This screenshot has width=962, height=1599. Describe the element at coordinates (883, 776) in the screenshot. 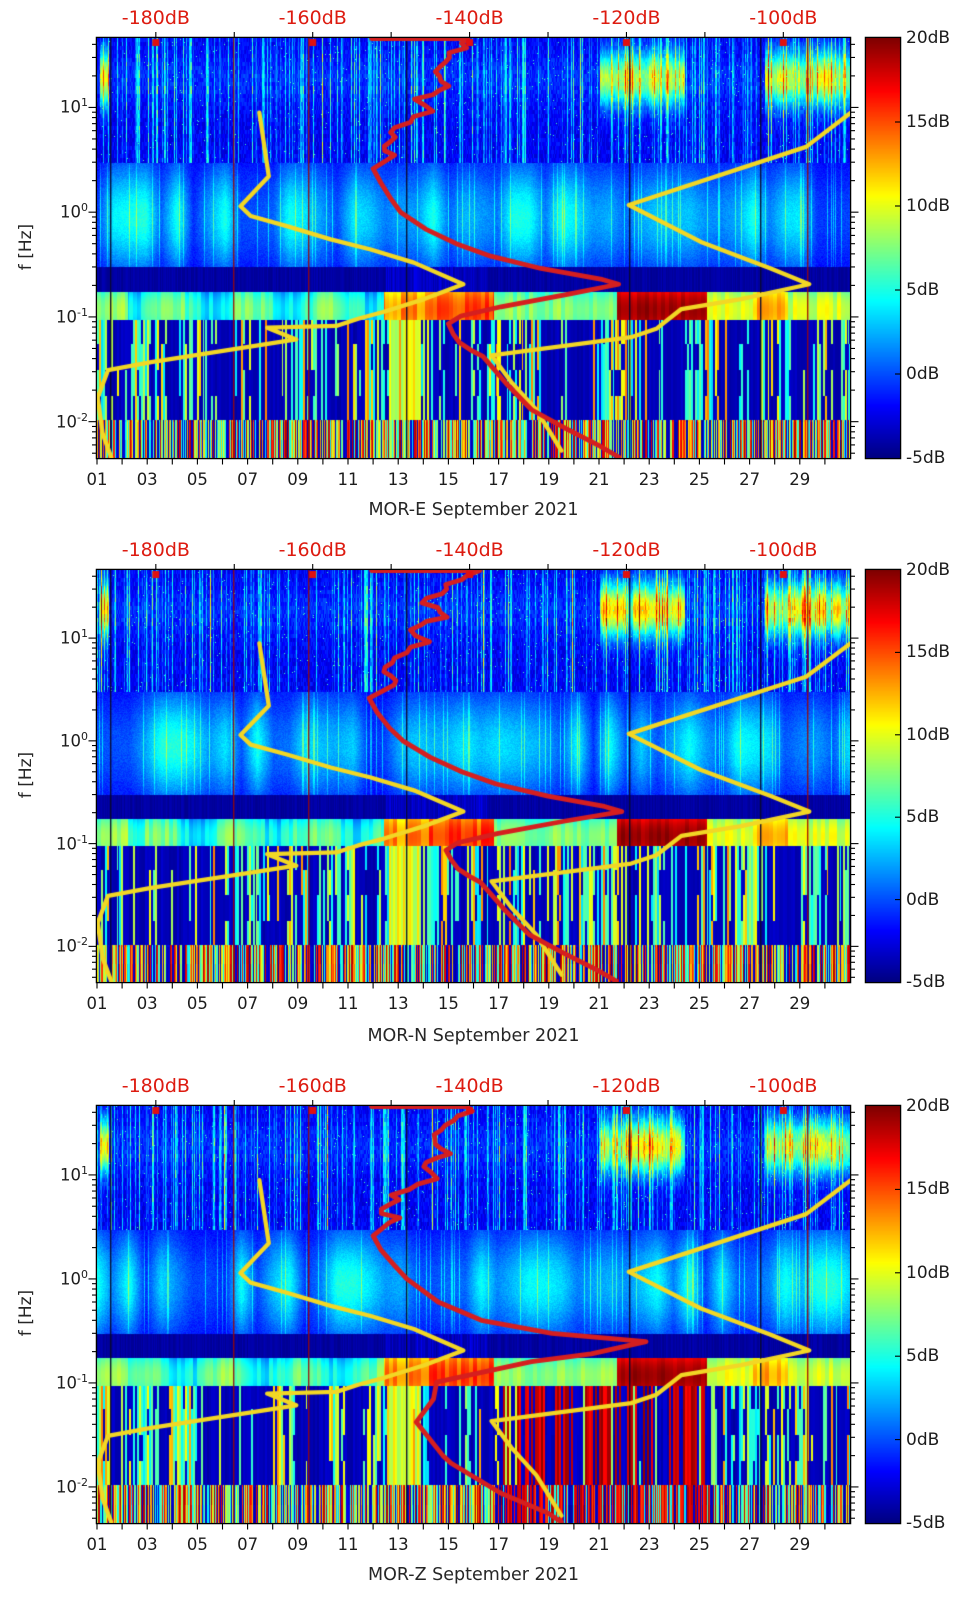

I see `colorbar-mor-n` at that location.